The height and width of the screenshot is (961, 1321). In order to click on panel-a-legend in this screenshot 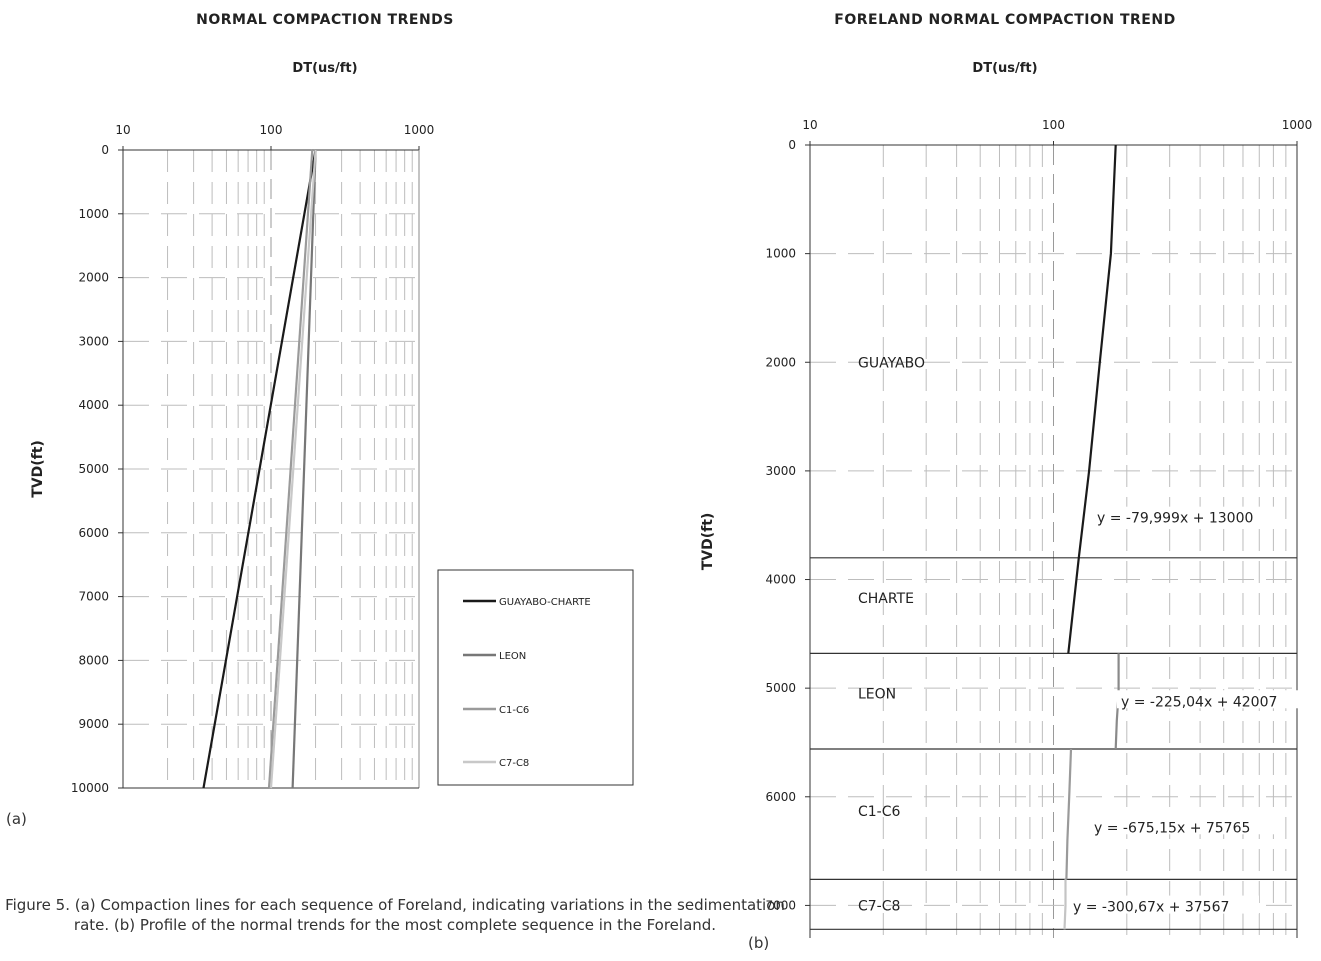, I will do `click(535, 677)`.